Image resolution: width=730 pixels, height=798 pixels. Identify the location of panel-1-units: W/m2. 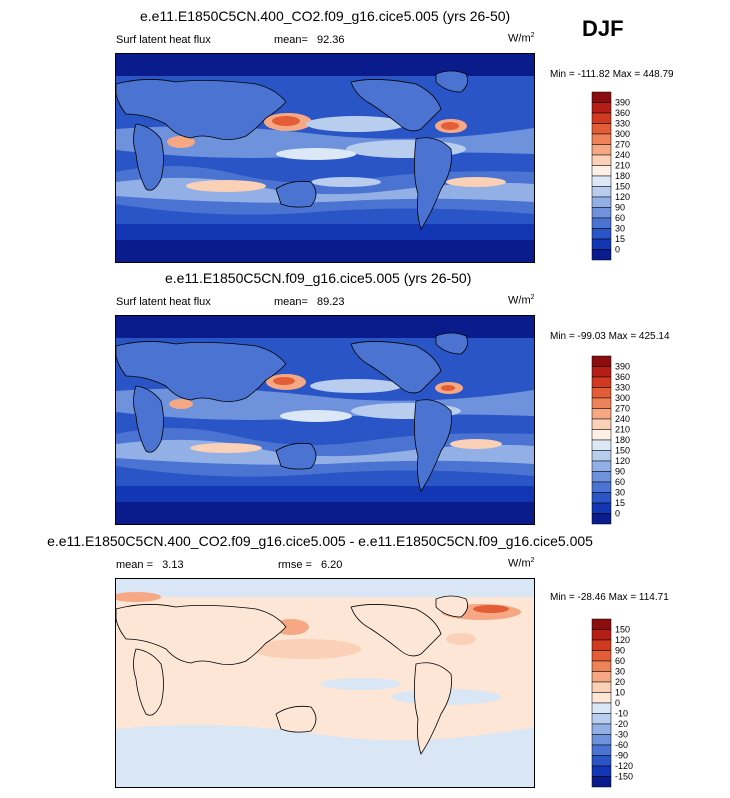
(521, 38).